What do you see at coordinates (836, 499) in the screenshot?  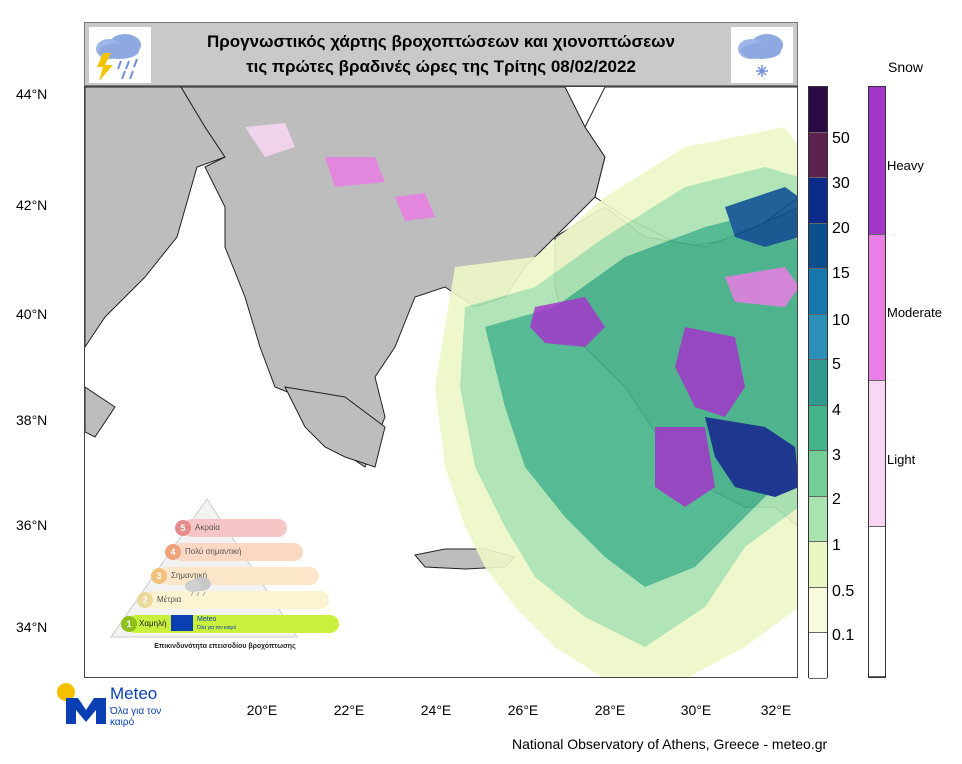 I see `rain-label-2: 2` at bounding box center [836, 499].